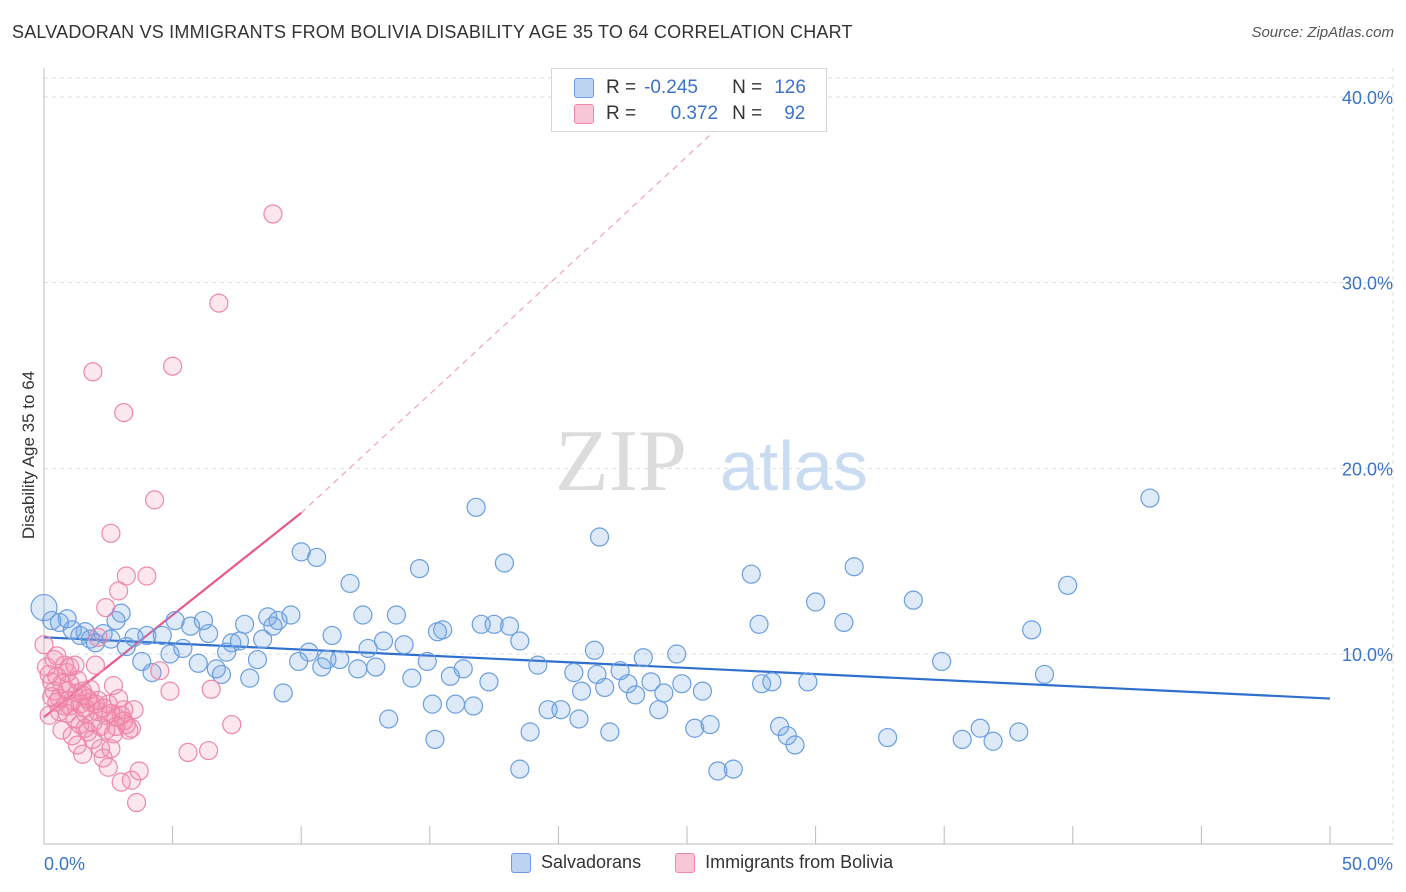 Image resolution: width=1406 pixels, height=892 pixels. What do you see at coordinates (621, 113) in the screenshot?
I see `legend-r-label: R =` at bounding box center [621, 113].